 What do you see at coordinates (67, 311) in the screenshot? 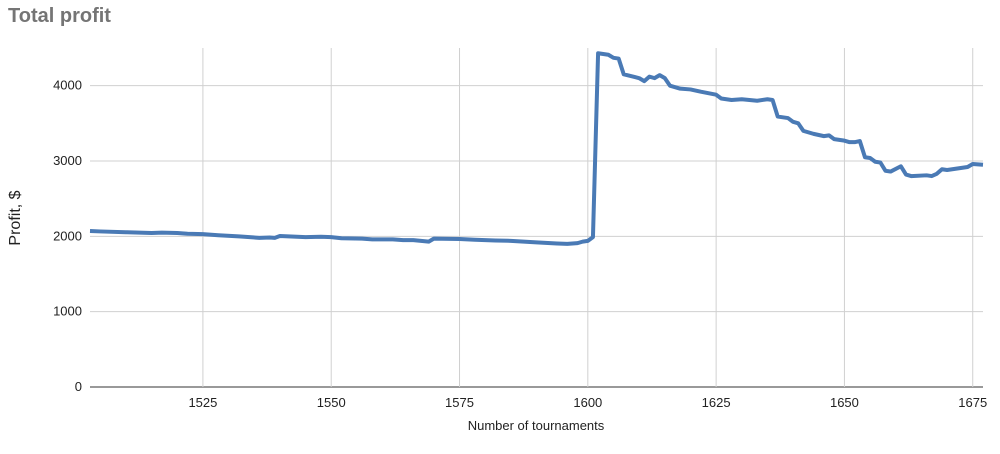
I see `y-tick-label: 1000` at bounding box center [67, 311].